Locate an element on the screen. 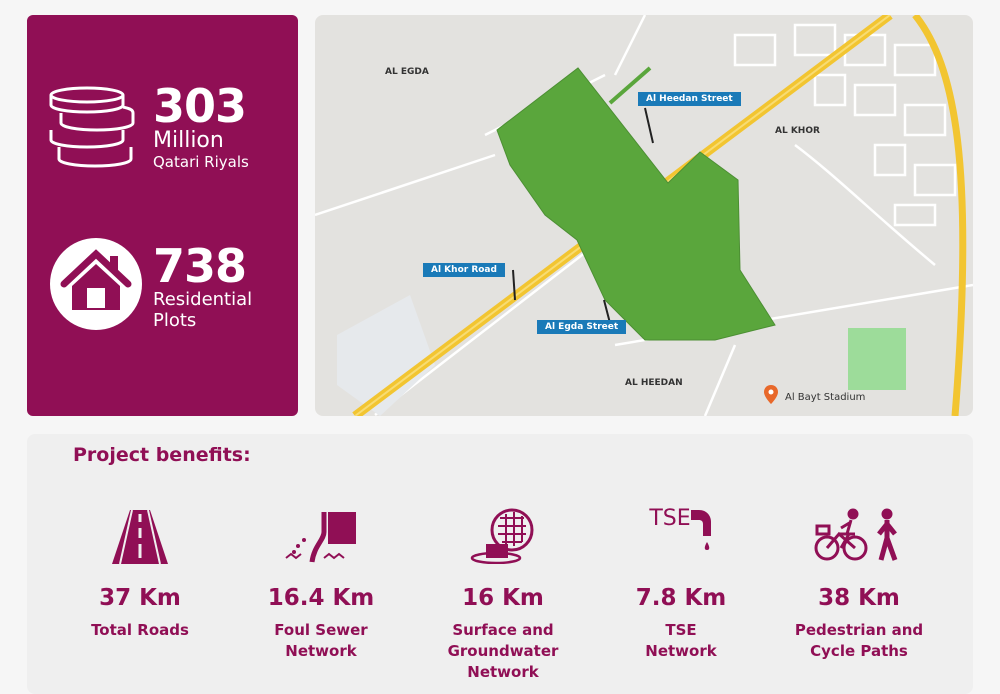  street-label-al-khor-road: Al Khor Road is located at coordinates (464, 270).